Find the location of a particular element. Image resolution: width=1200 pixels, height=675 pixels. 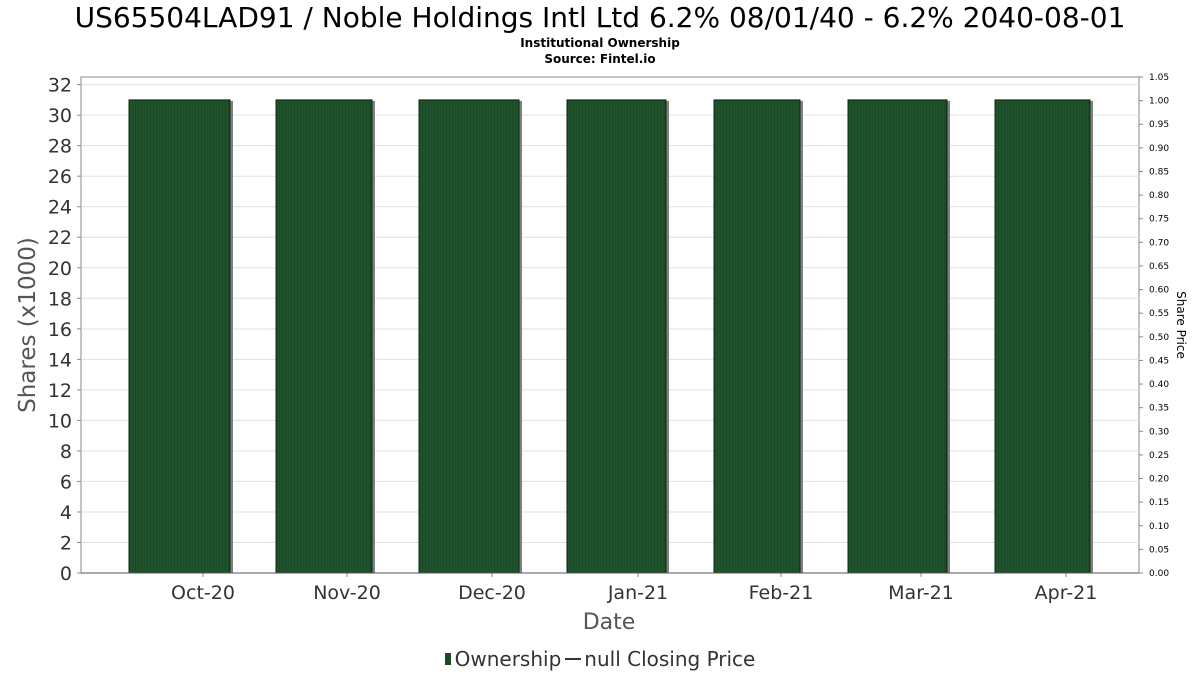

y2-tick-label: 0.90 is located at coordinates (1159, 149).